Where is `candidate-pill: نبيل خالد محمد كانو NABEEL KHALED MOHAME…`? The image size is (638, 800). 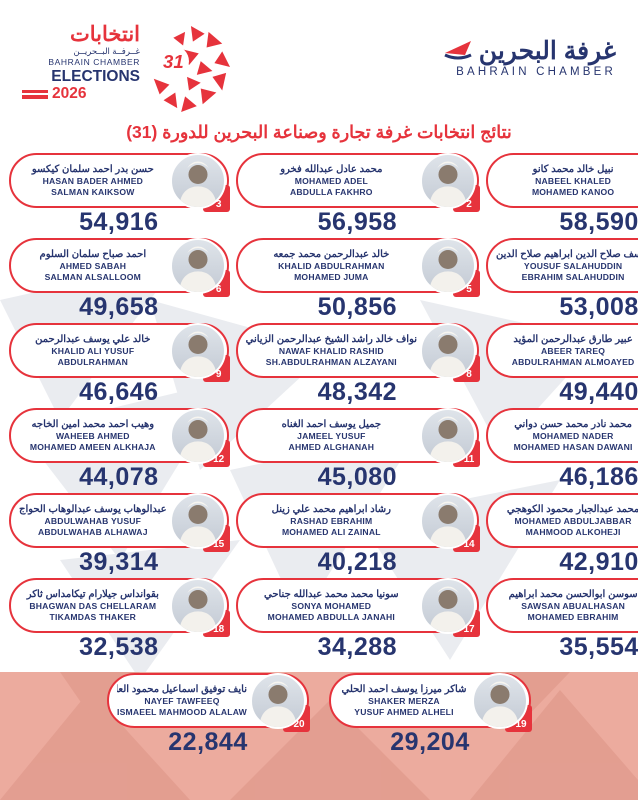
candidate-pill: نبيل خالد محمد كانو NABEEL KHALED MOHAME… is located at coordinates (562, 180).